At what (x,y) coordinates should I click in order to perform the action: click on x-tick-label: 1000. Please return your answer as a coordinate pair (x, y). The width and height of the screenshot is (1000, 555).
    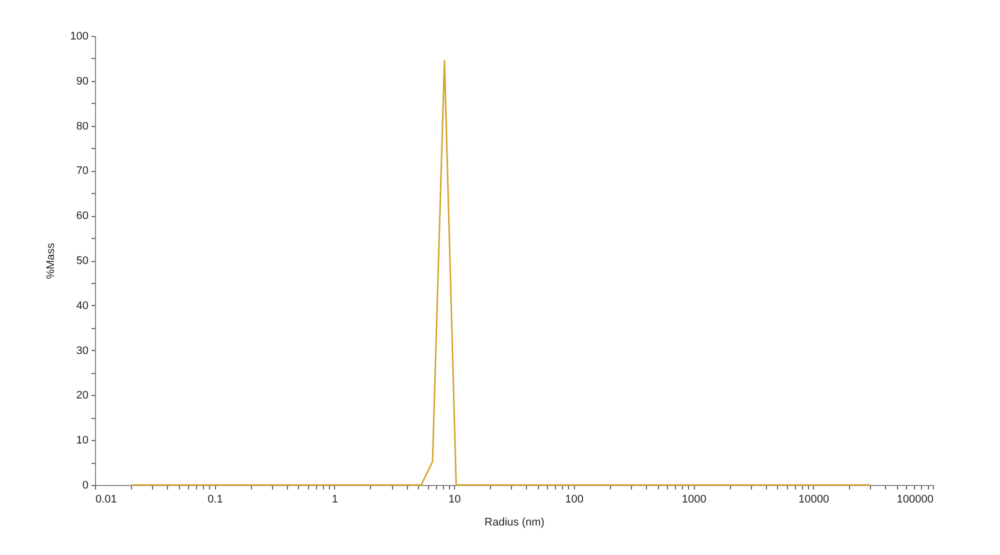
    Looking at the image, I should click on (694, 500).